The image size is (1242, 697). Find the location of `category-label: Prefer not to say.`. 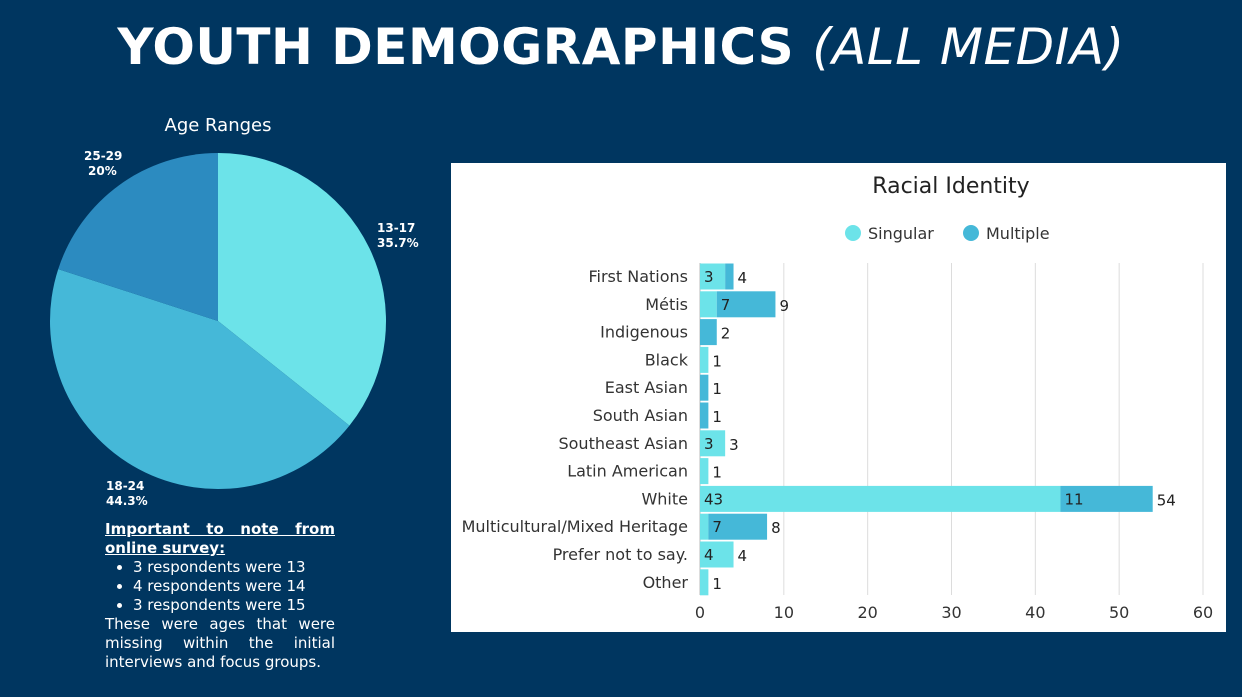

category-label: Prefer not to say. is located at coordinates (620, 554).